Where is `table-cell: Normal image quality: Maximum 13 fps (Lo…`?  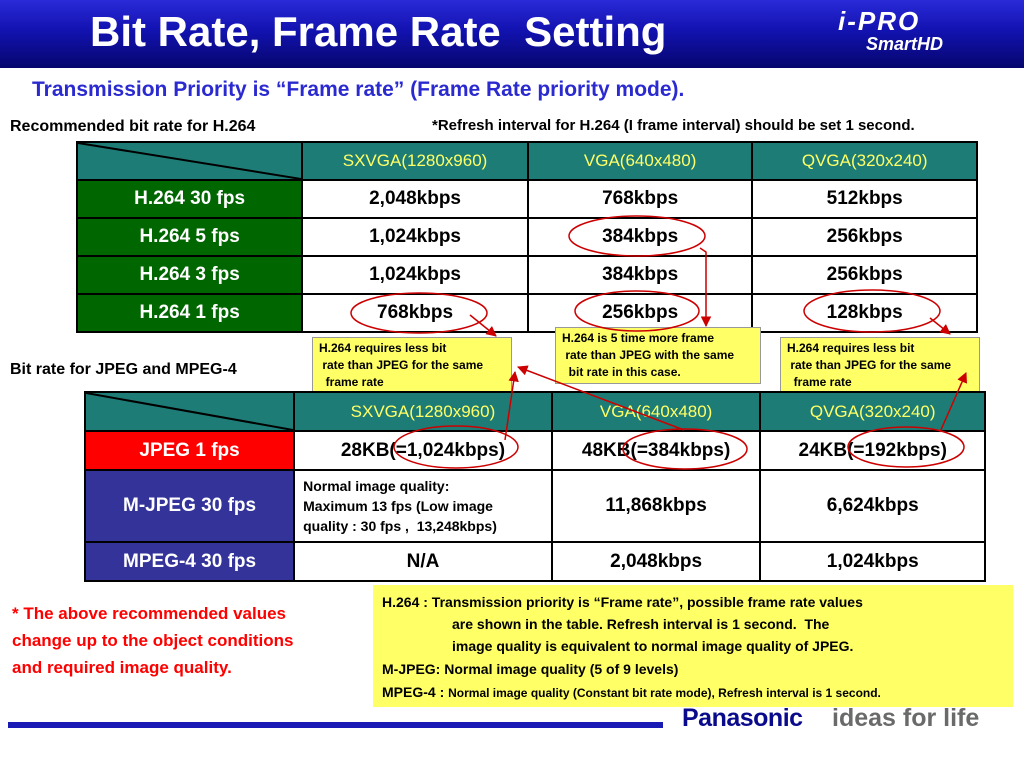
table-cell: Normal image quality: Maximum 13 fps (Lo… is located at coordinates (423, 506).